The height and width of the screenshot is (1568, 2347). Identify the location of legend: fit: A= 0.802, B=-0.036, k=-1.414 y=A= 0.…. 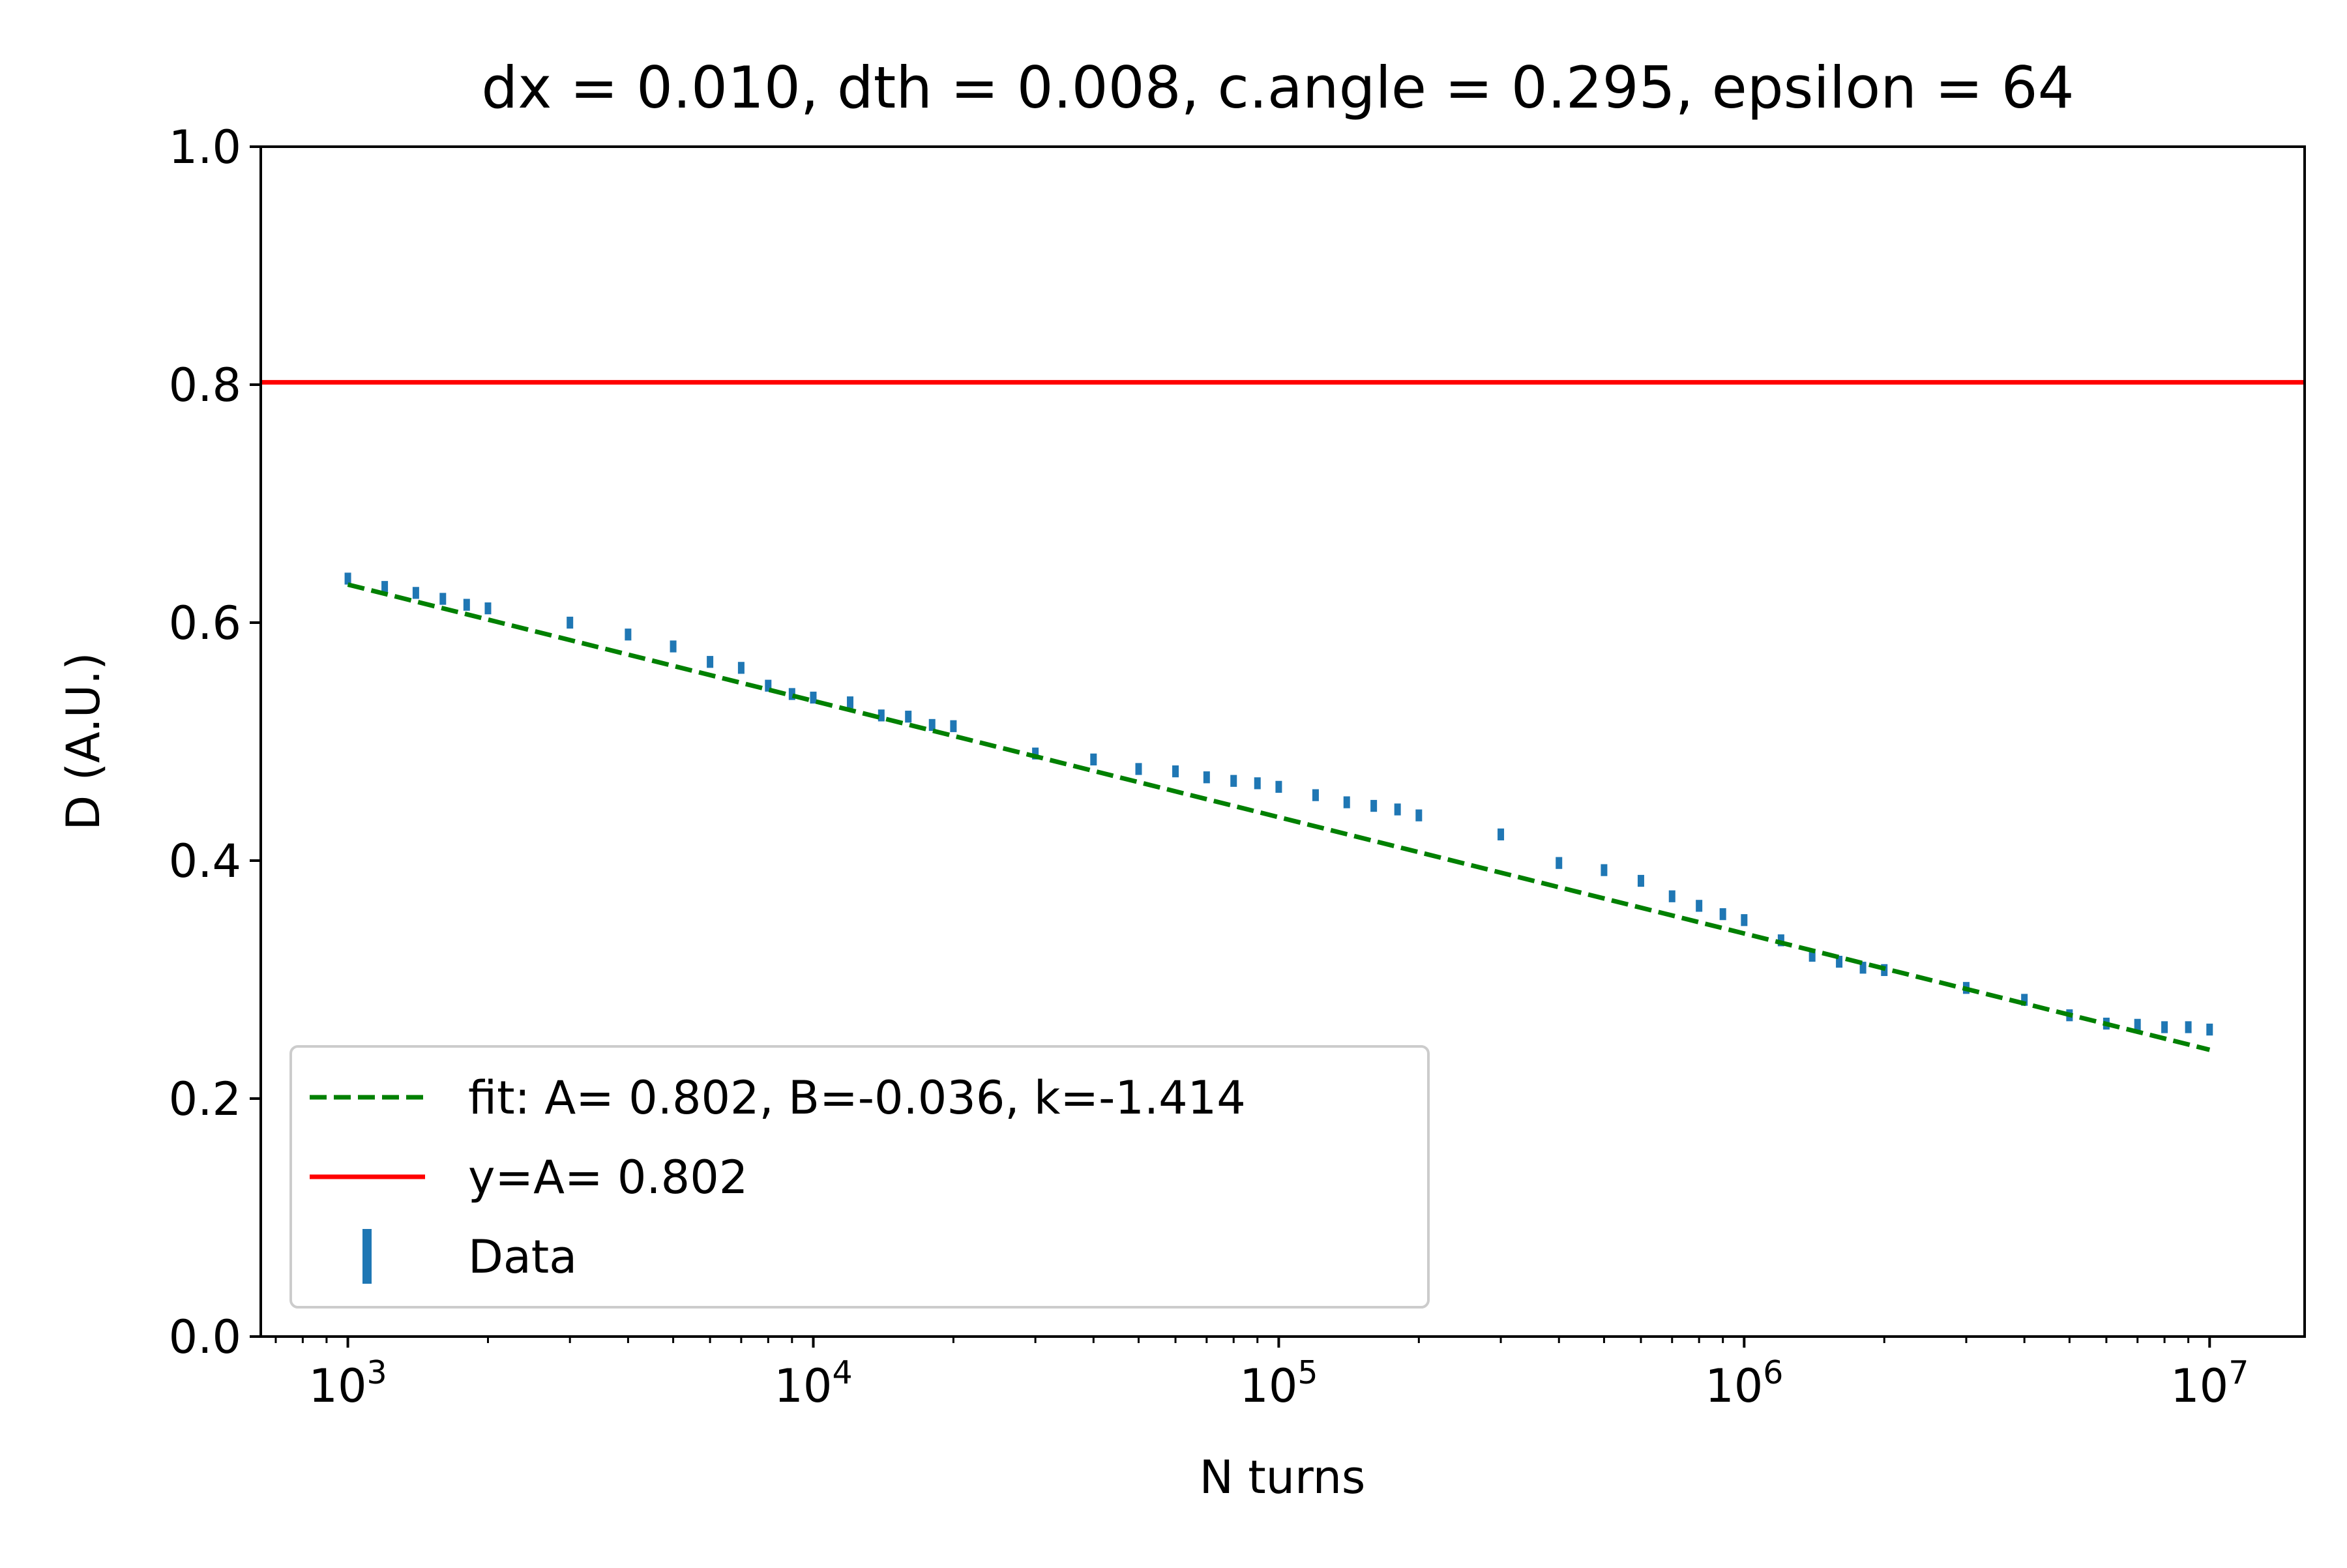
(860, 1177).